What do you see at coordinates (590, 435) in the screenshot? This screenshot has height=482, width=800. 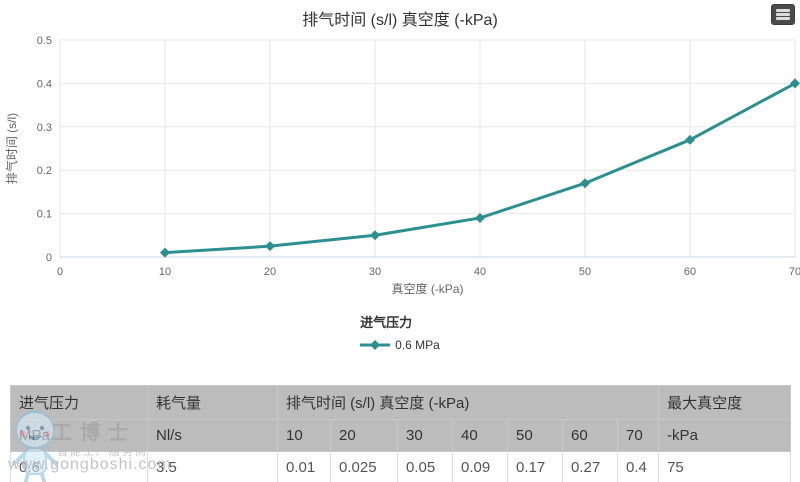 I see `unit-cell: 60` at bounding box center [590, 435].